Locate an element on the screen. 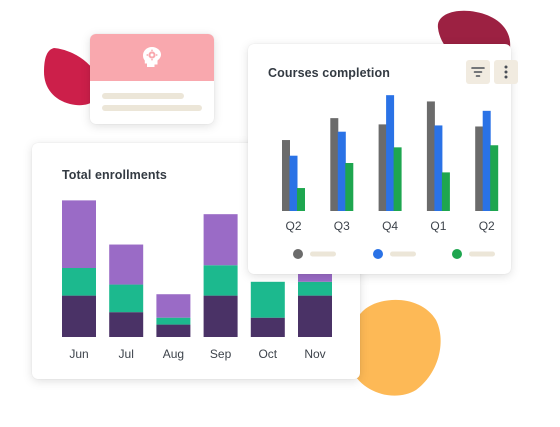 Image resolution: width=560 pixels, height=427 pixels. completion-title: Courses completion is located at coordinates (329, 73).